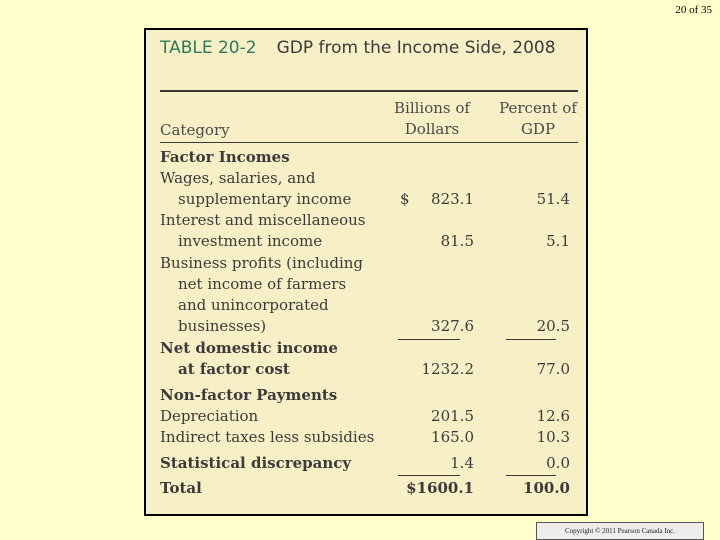 This screenshot has height=540, width=720. I want to click on copyright-notice: Copyright © 2011 Pearson Canada Inc., so click(620, 531).